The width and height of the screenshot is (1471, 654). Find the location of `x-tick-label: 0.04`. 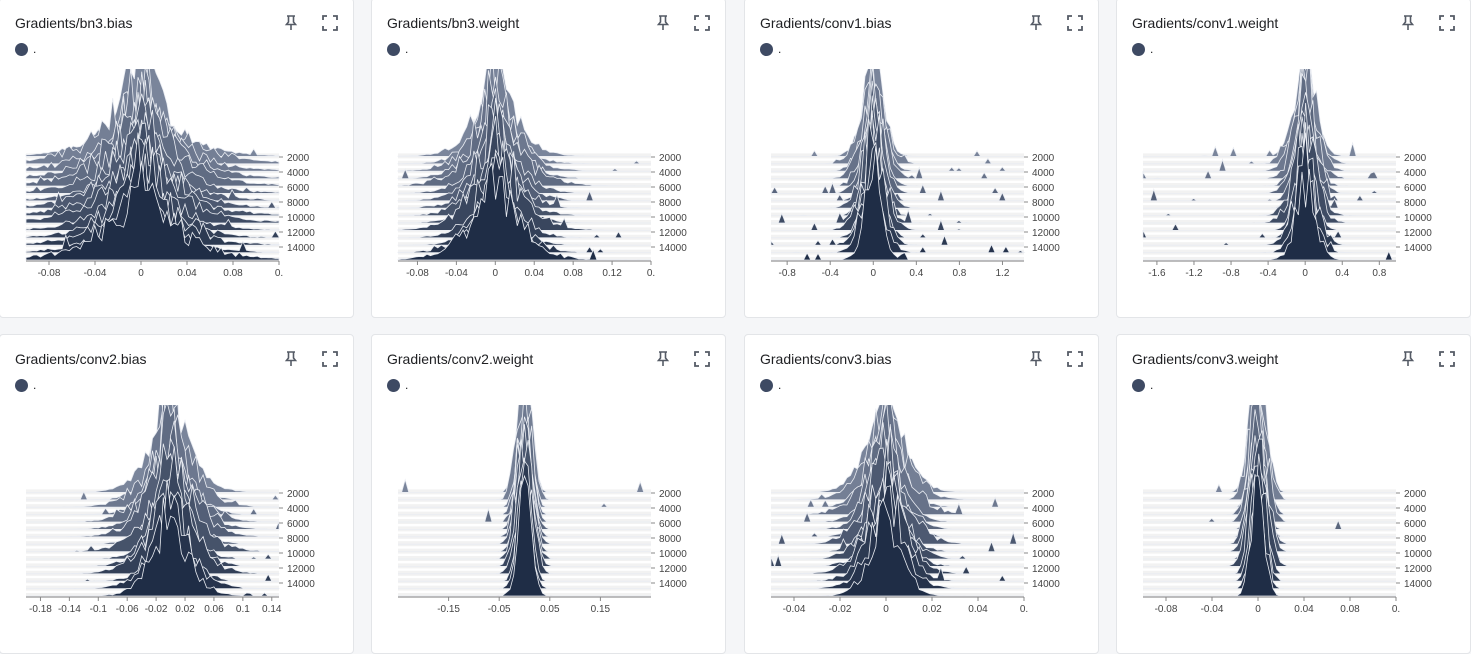

x-tick-label: 0.04 is located at coordinates (534, 273).